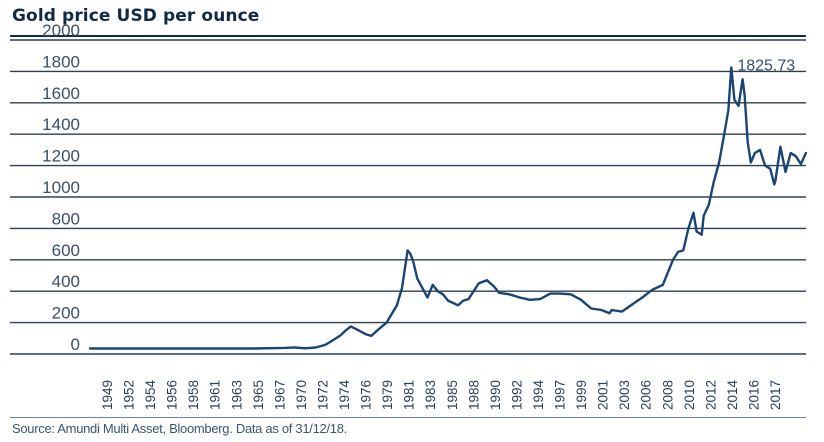 Image resolution: width=824 pixels, height=442 pixels. What do you see at coordinates (581, 395) in the screenshot?
I see `x-tick-label: 1999` at bounding box center [581, 395].